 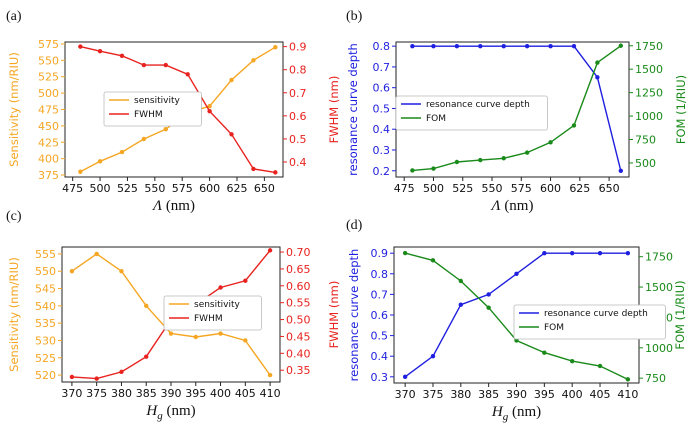 What do you see at coordinates (121, 393) in the screenshot?
I see `x-tick-label: 380` at bounding box center [121, 393].